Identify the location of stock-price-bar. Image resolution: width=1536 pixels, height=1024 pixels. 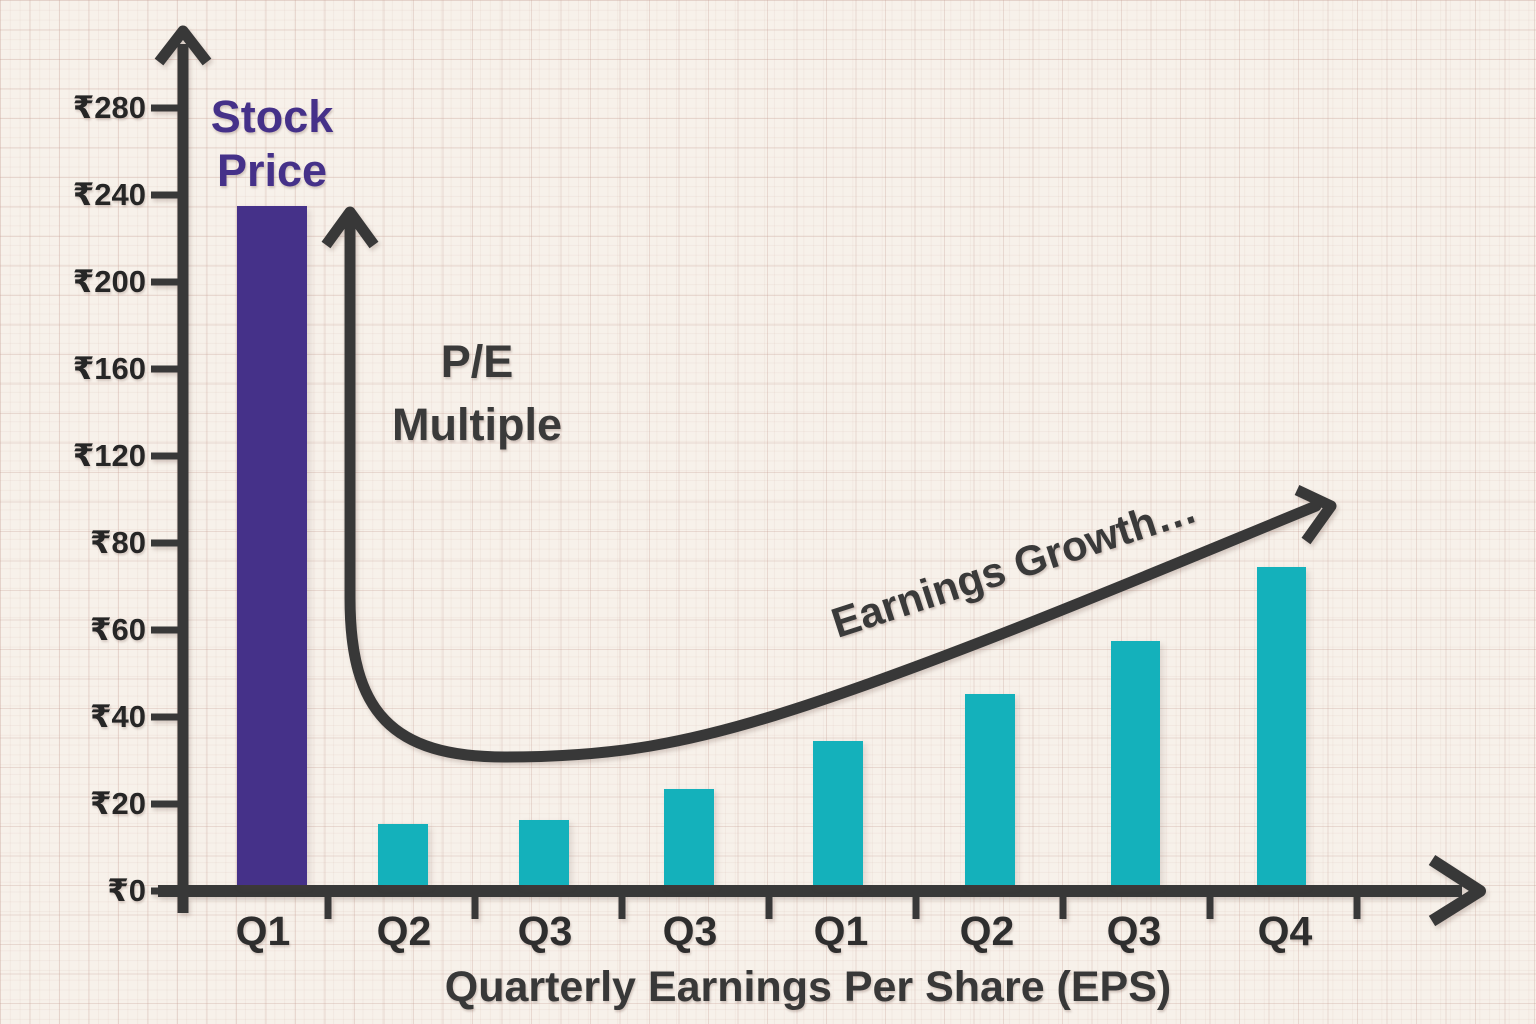
(272, 545).